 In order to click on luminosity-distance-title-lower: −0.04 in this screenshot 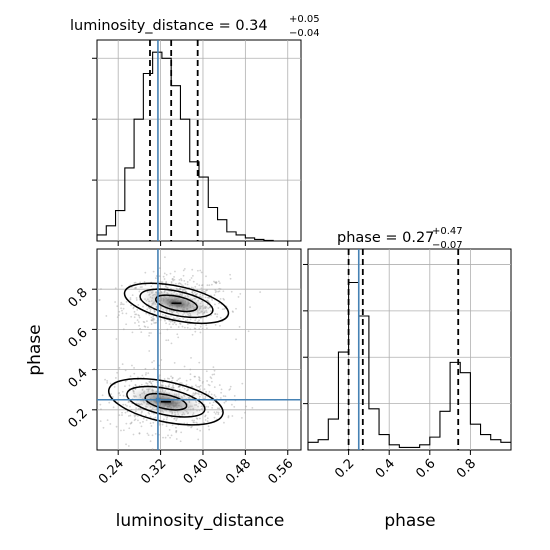, I will do `click(304, 33)`.